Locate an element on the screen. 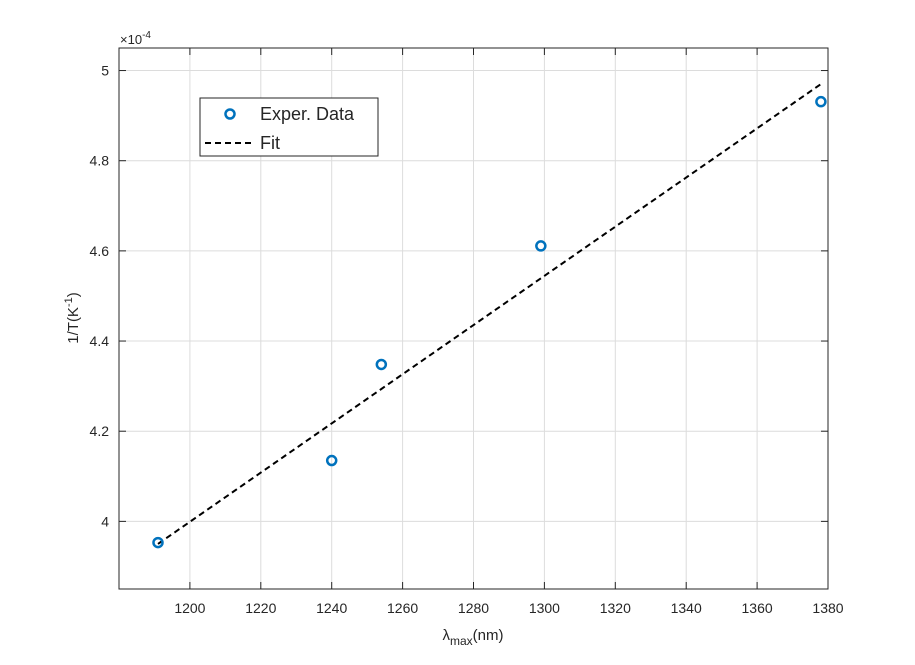  x-tick-label: 1200 is located at coordinates (189, 608).